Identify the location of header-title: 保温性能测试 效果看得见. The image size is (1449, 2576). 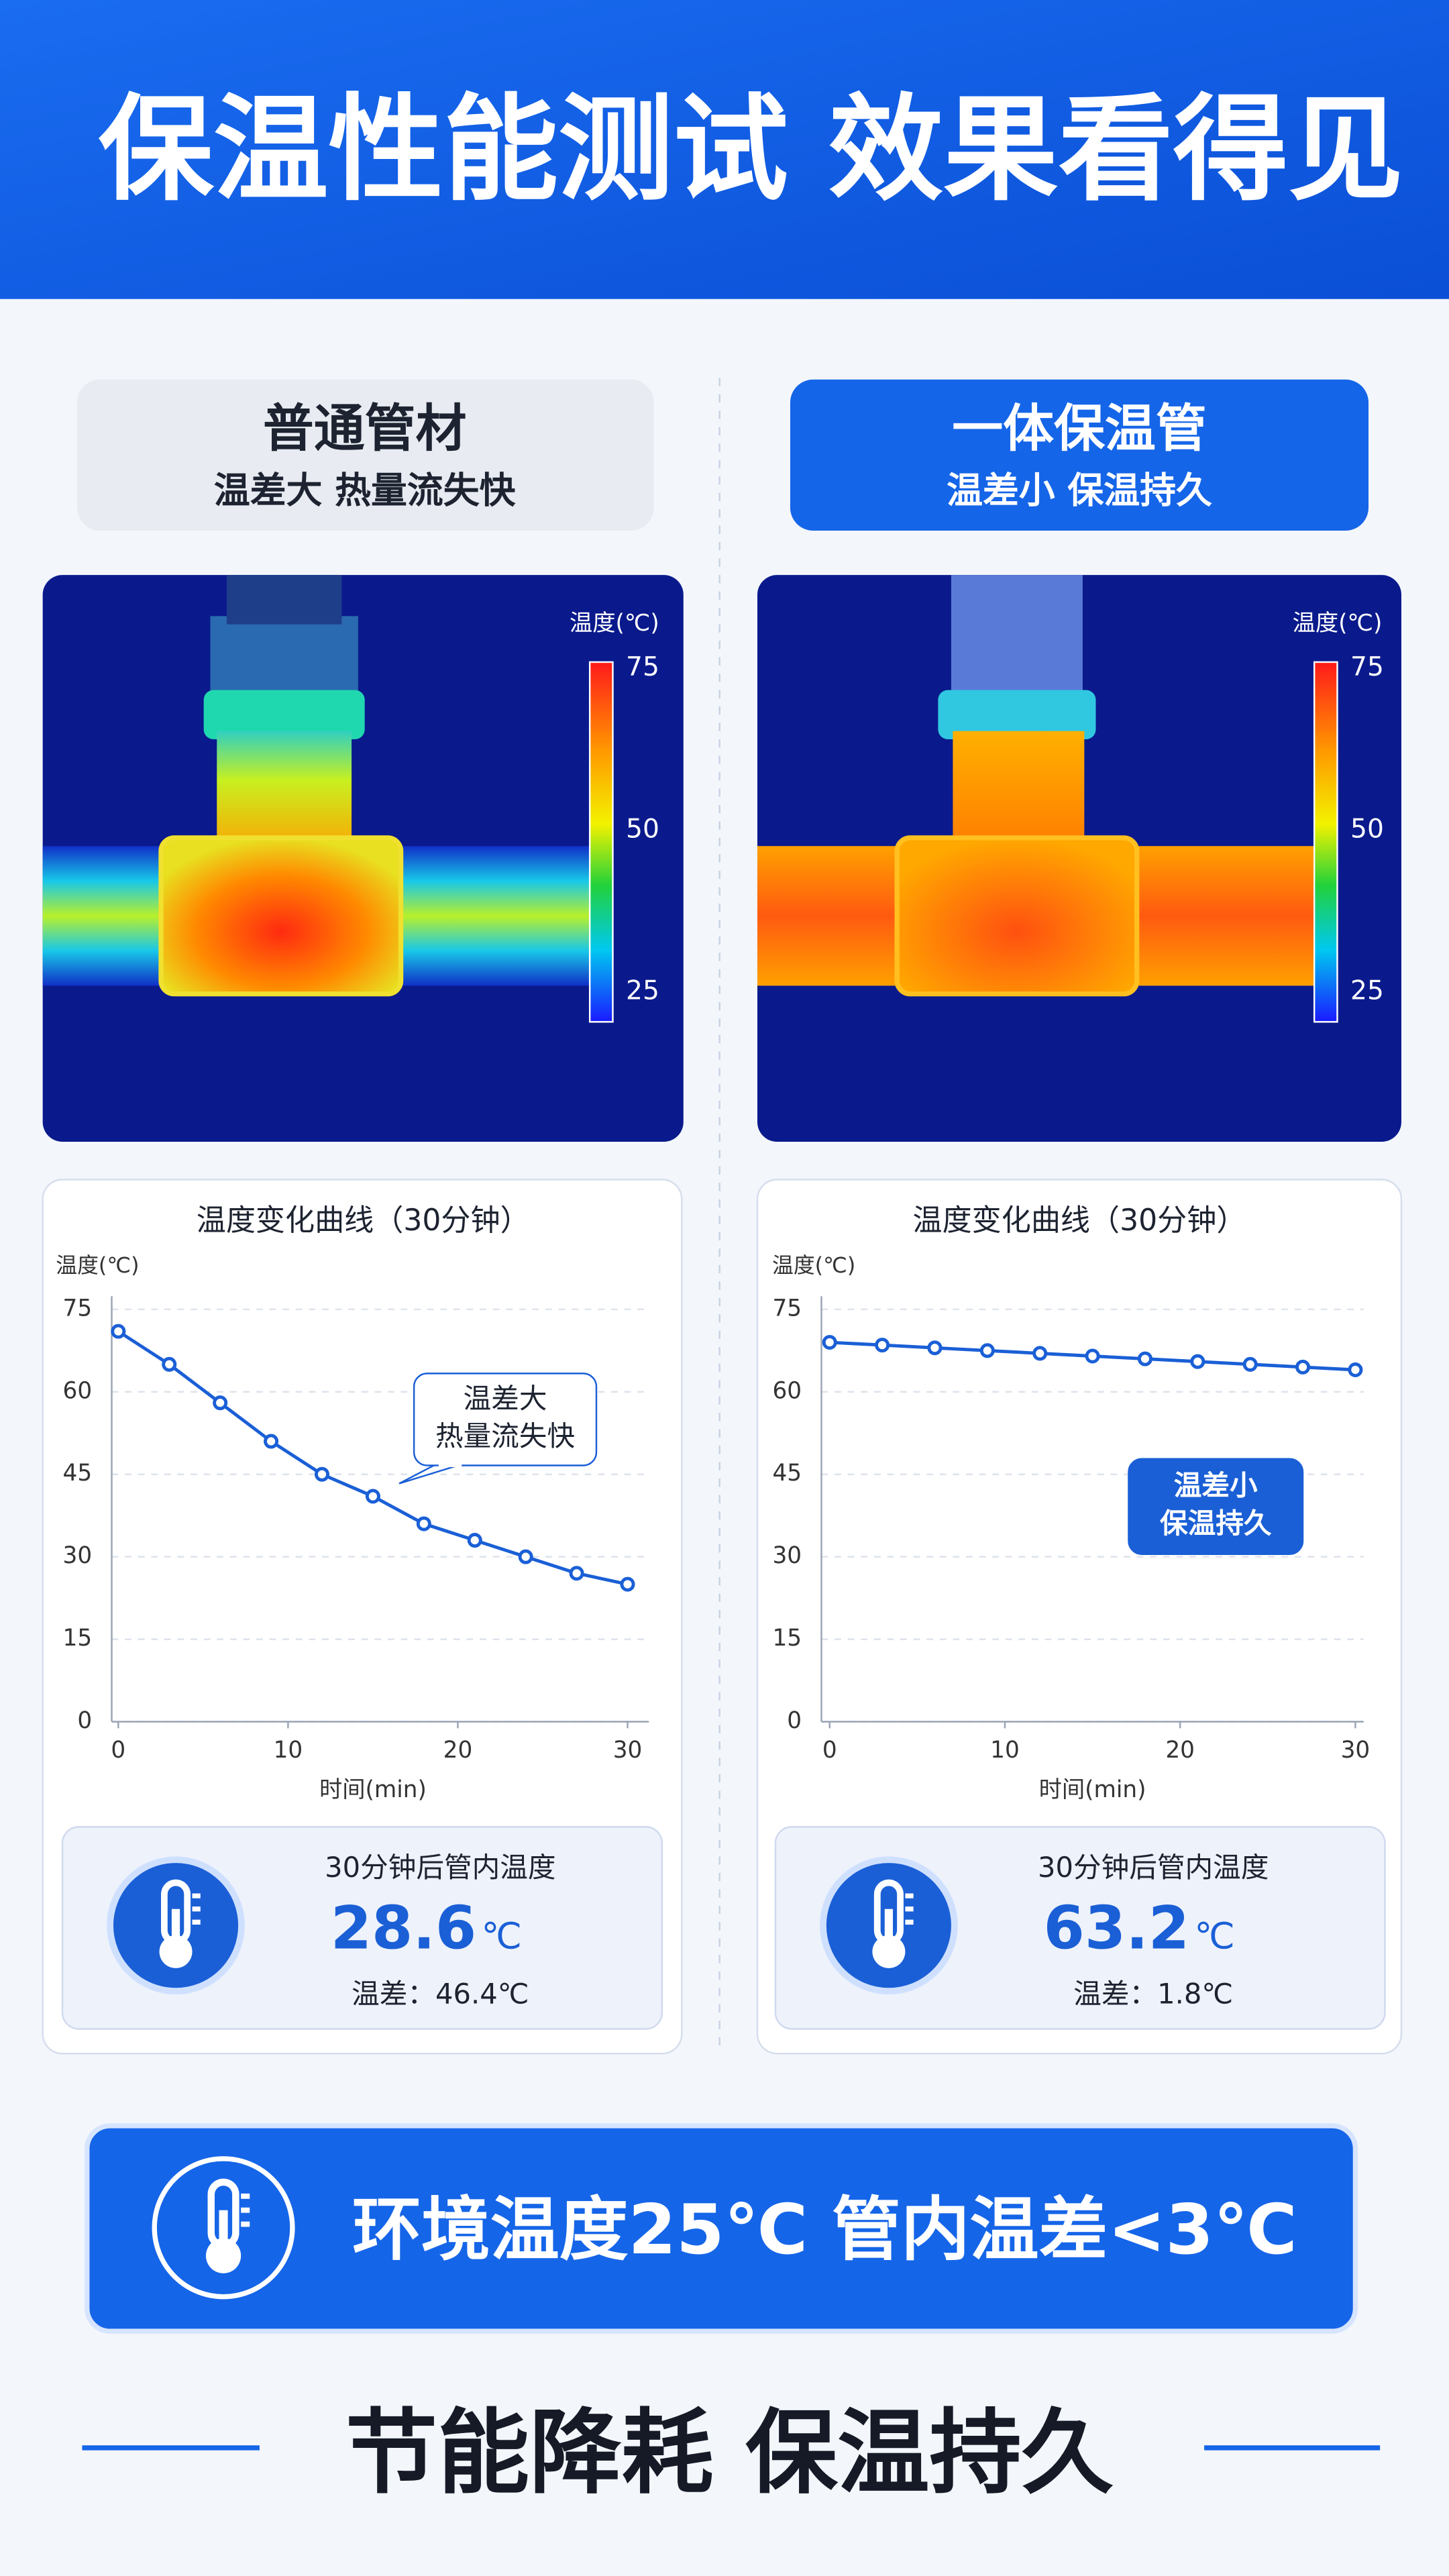
(751, 150).